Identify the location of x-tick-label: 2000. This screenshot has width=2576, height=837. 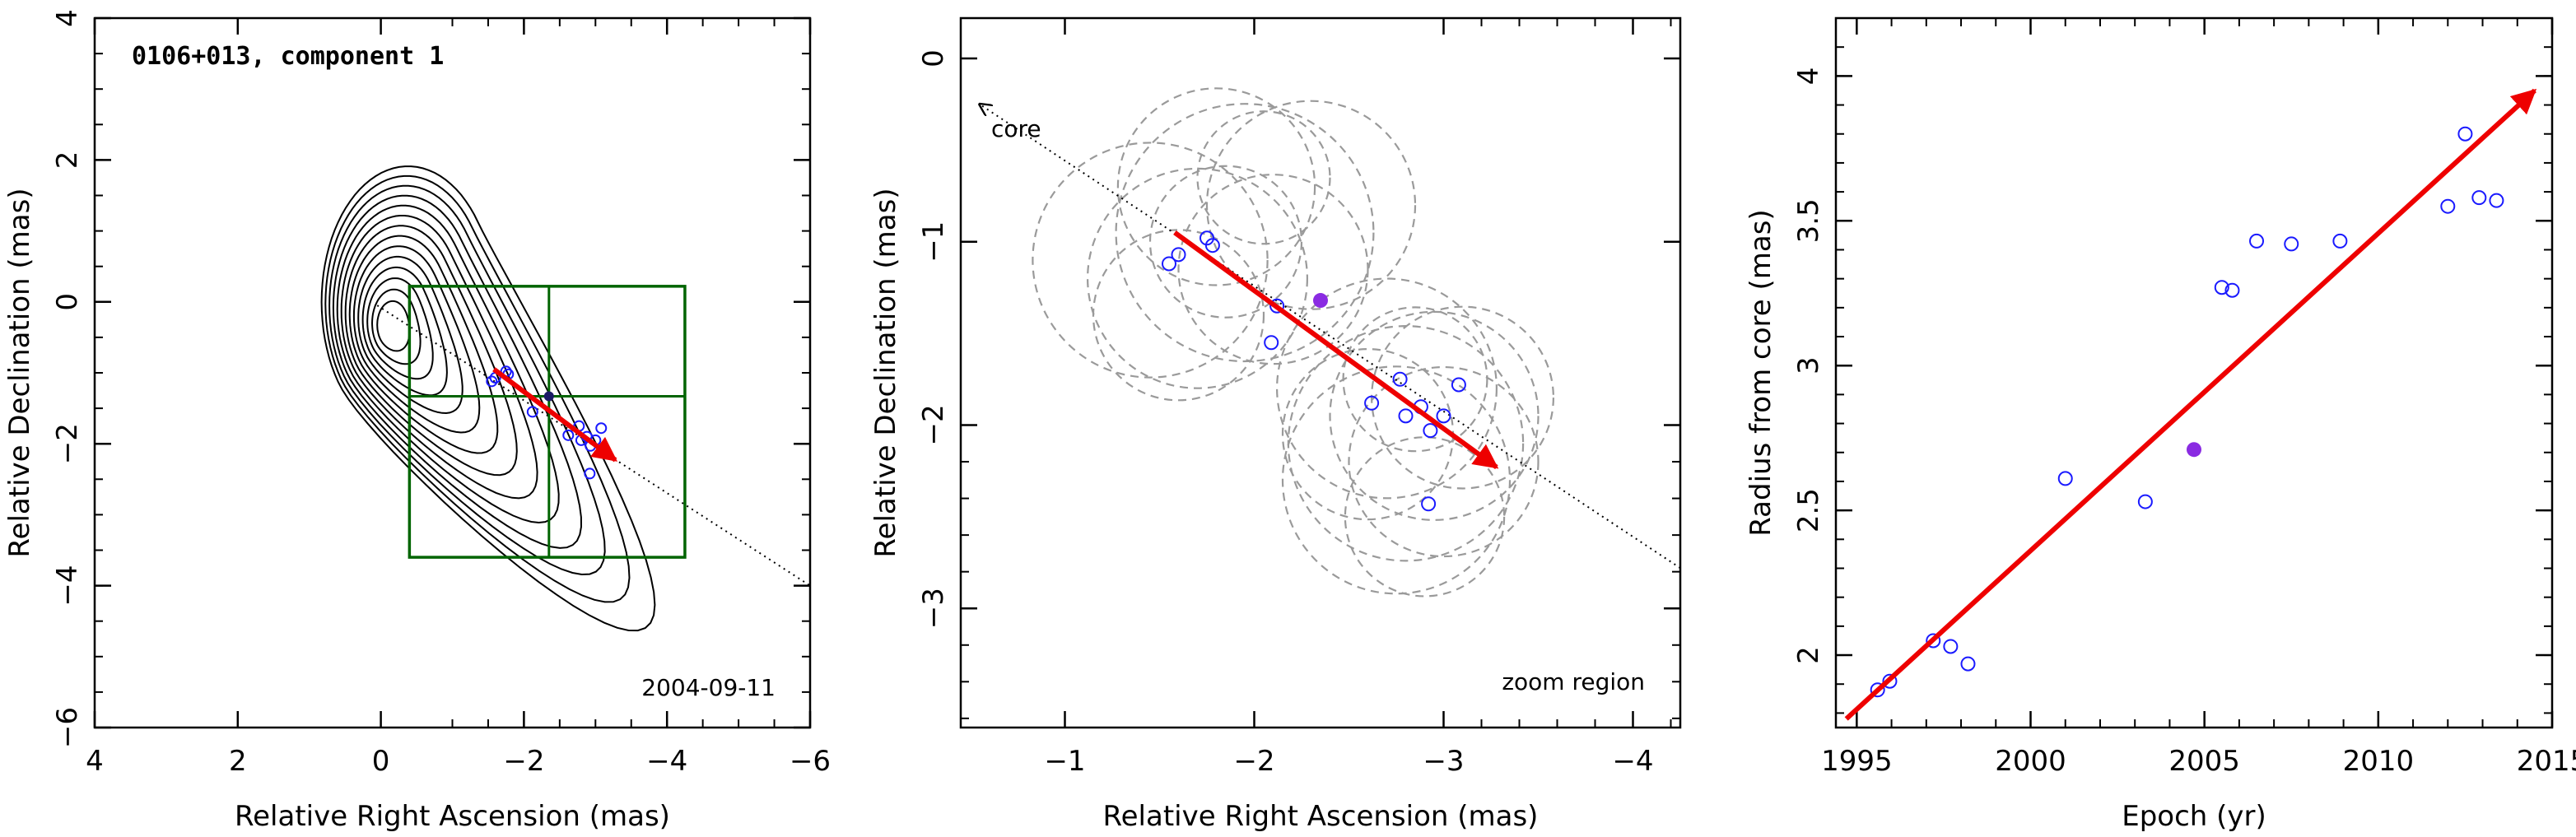
(2030, 761).